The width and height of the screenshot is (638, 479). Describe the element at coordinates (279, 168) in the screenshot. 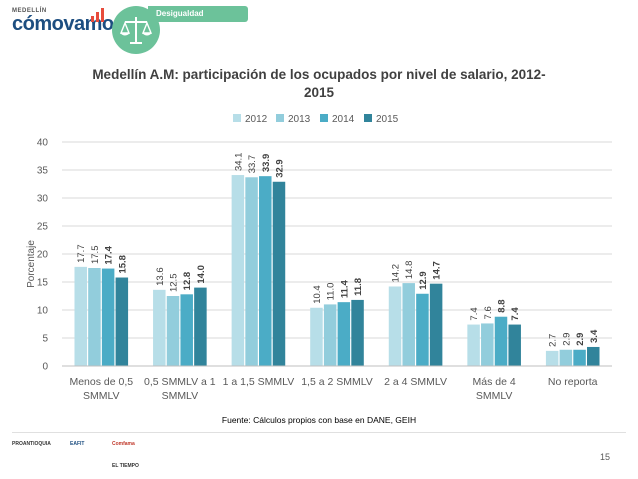

I see `data-label: 32.9` at that location.